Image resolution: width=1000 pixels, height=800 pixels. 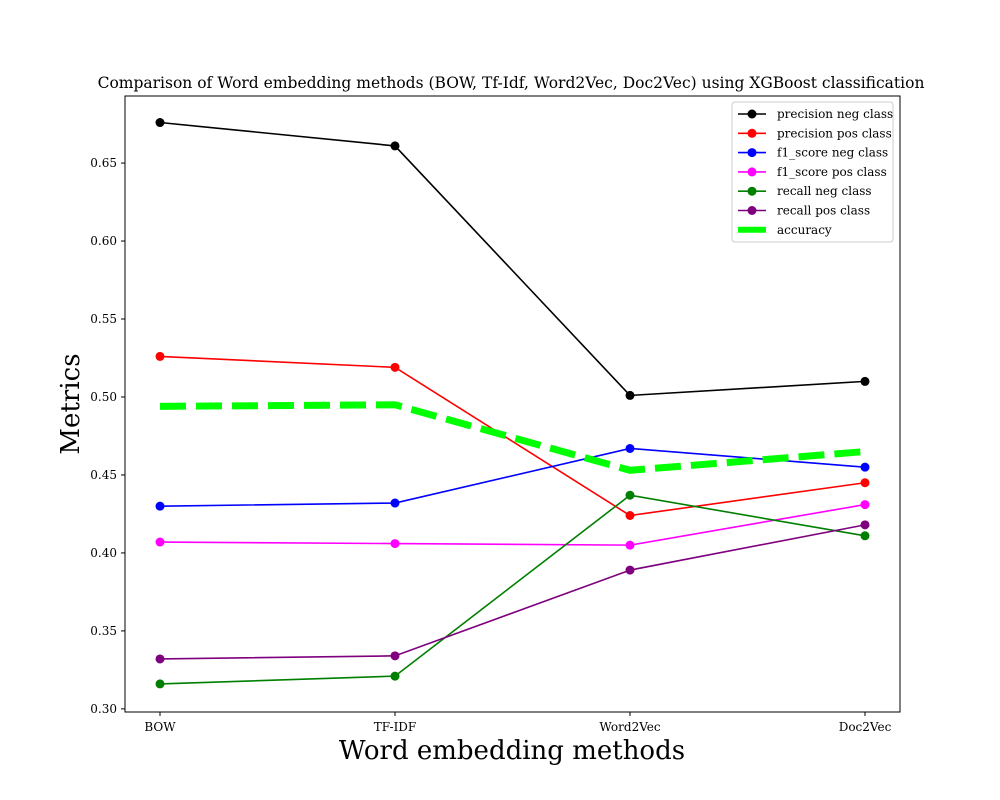 What do you see at coordinates (103, 241) in the screenshot?
I see `y-tick-label: 0.60` at bounding box center [103, 241].